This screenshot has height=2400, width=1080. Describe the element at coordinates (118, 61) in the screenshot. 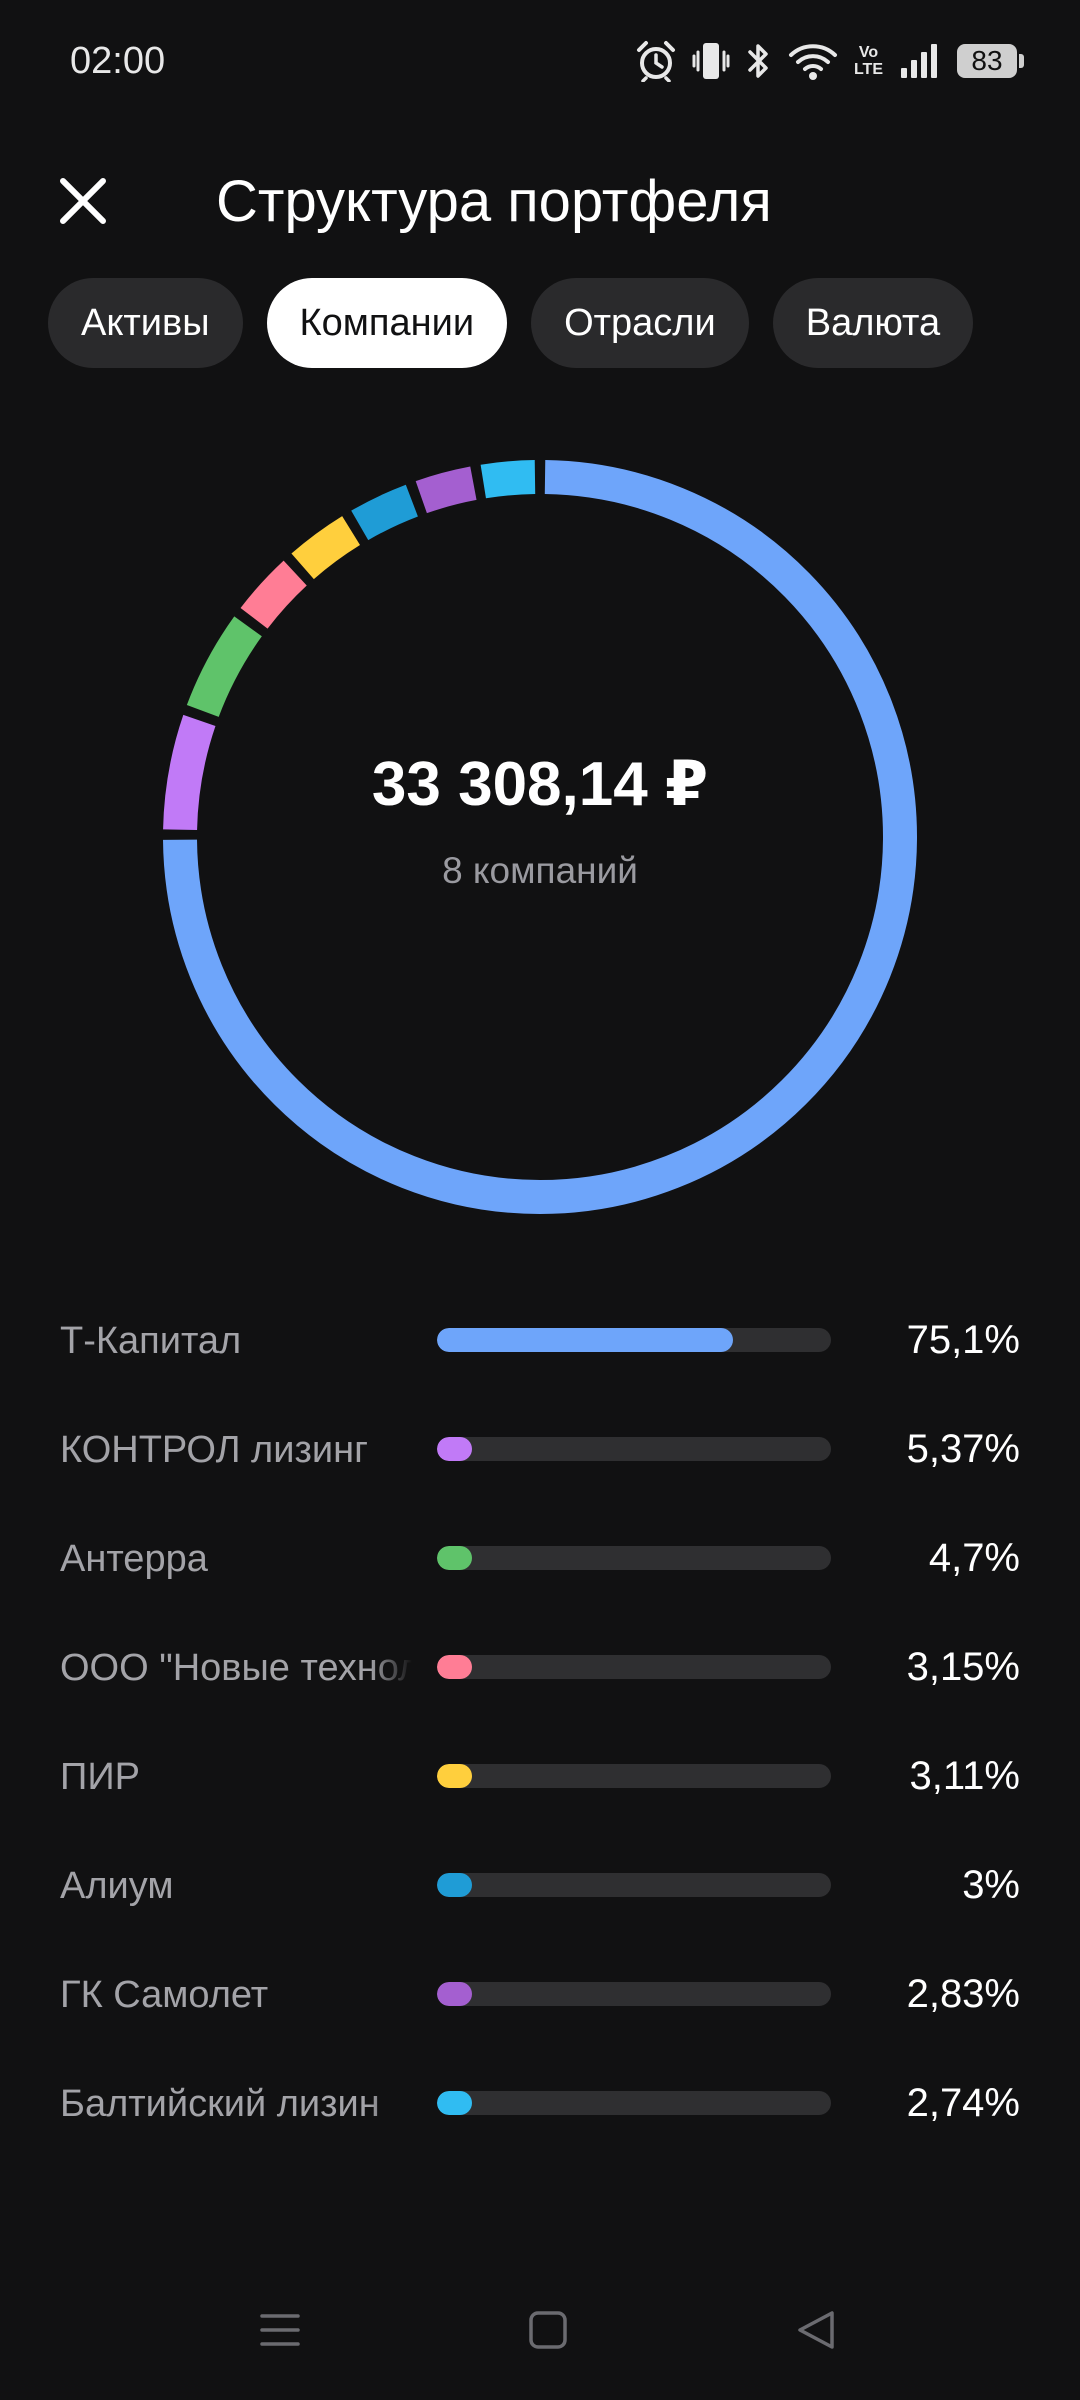

I see `status-time: 02:00` at that location.